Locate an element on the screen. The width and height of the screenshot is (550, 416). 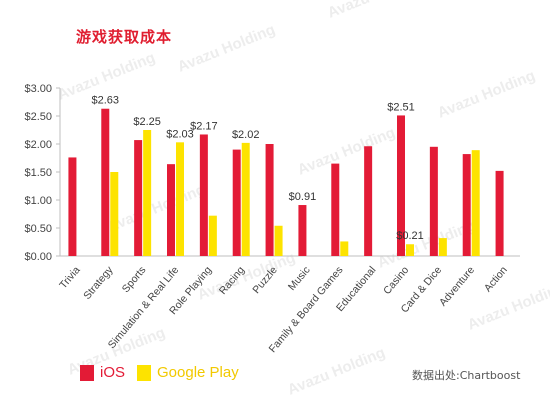
bar-ios-racing is located at coordinates (236, 202).